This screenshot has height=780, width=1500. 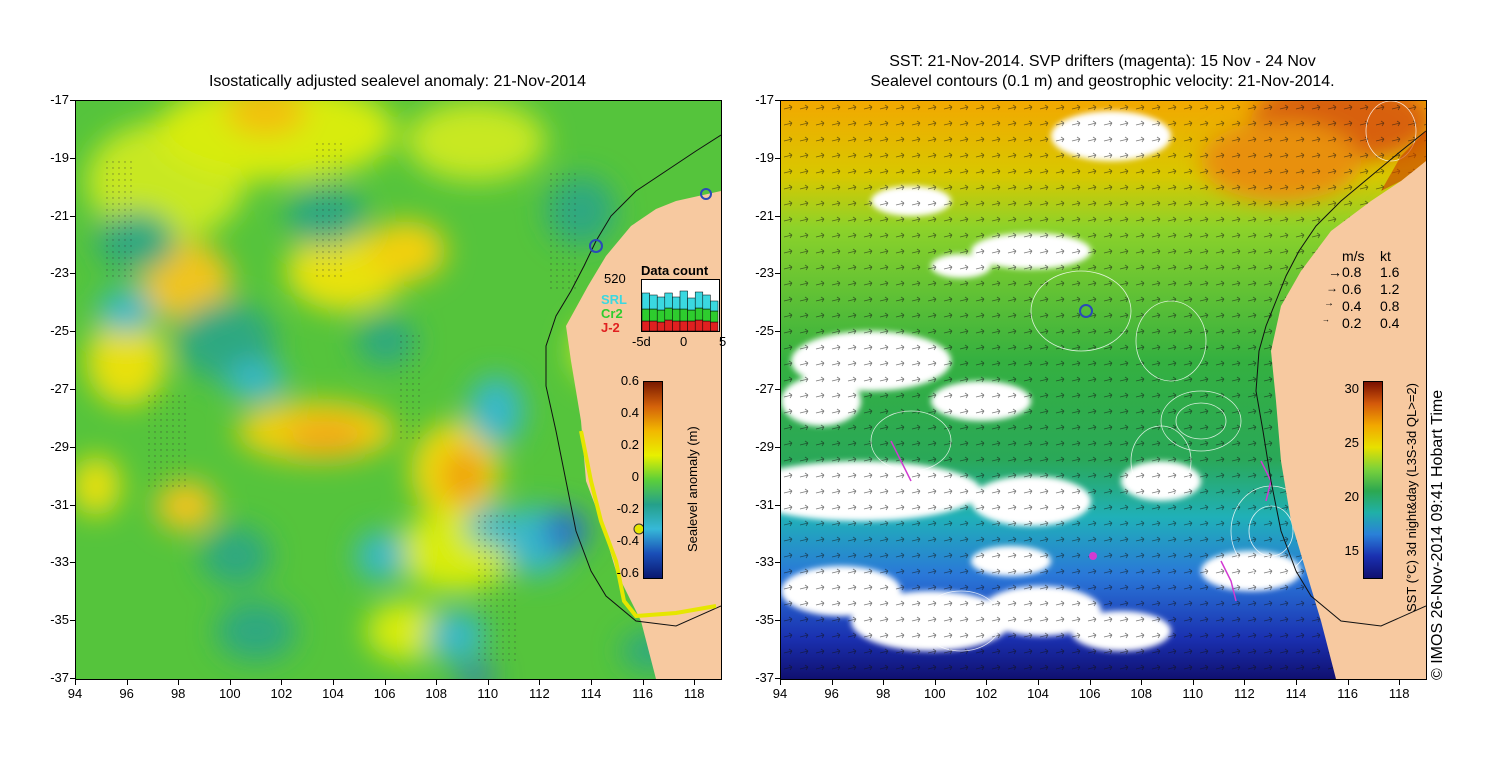 I want to click on legend-srl: SRL, so click(x=614, y=299).